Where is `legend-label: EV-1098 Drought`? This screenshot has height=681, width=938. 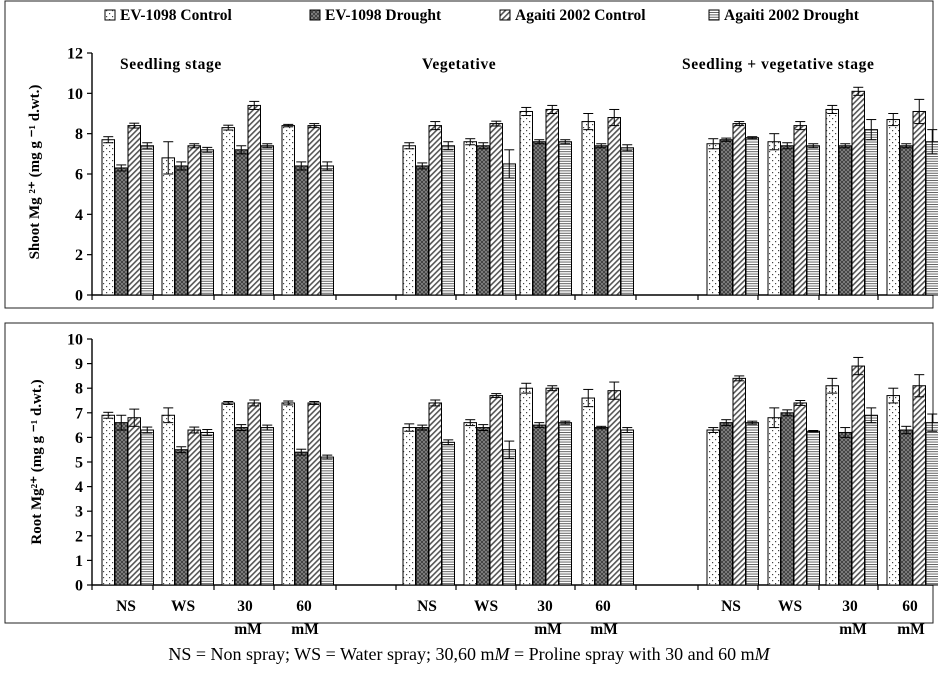
legend-label: EV-1098 Drought is located at coordinates (383, 15).